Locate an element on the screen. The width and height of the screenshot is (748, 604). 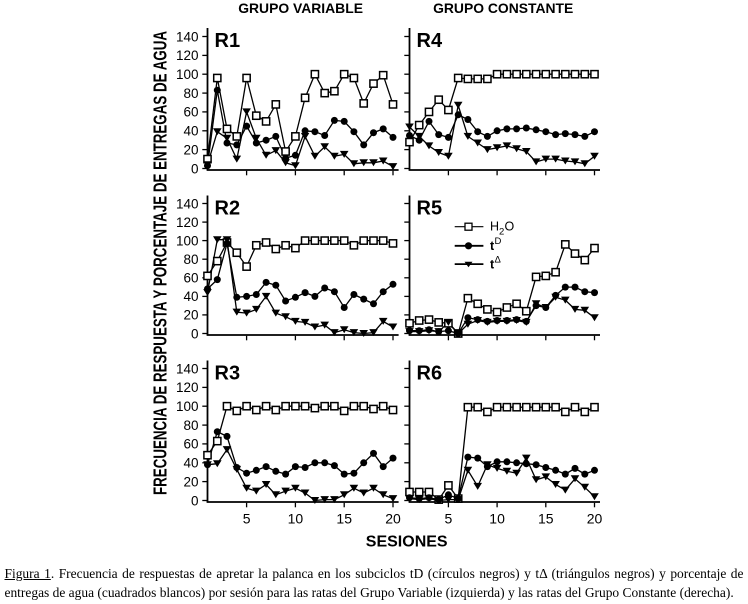
svg-text: GRUPO VARIABLE is located at coordinates (300, 8).